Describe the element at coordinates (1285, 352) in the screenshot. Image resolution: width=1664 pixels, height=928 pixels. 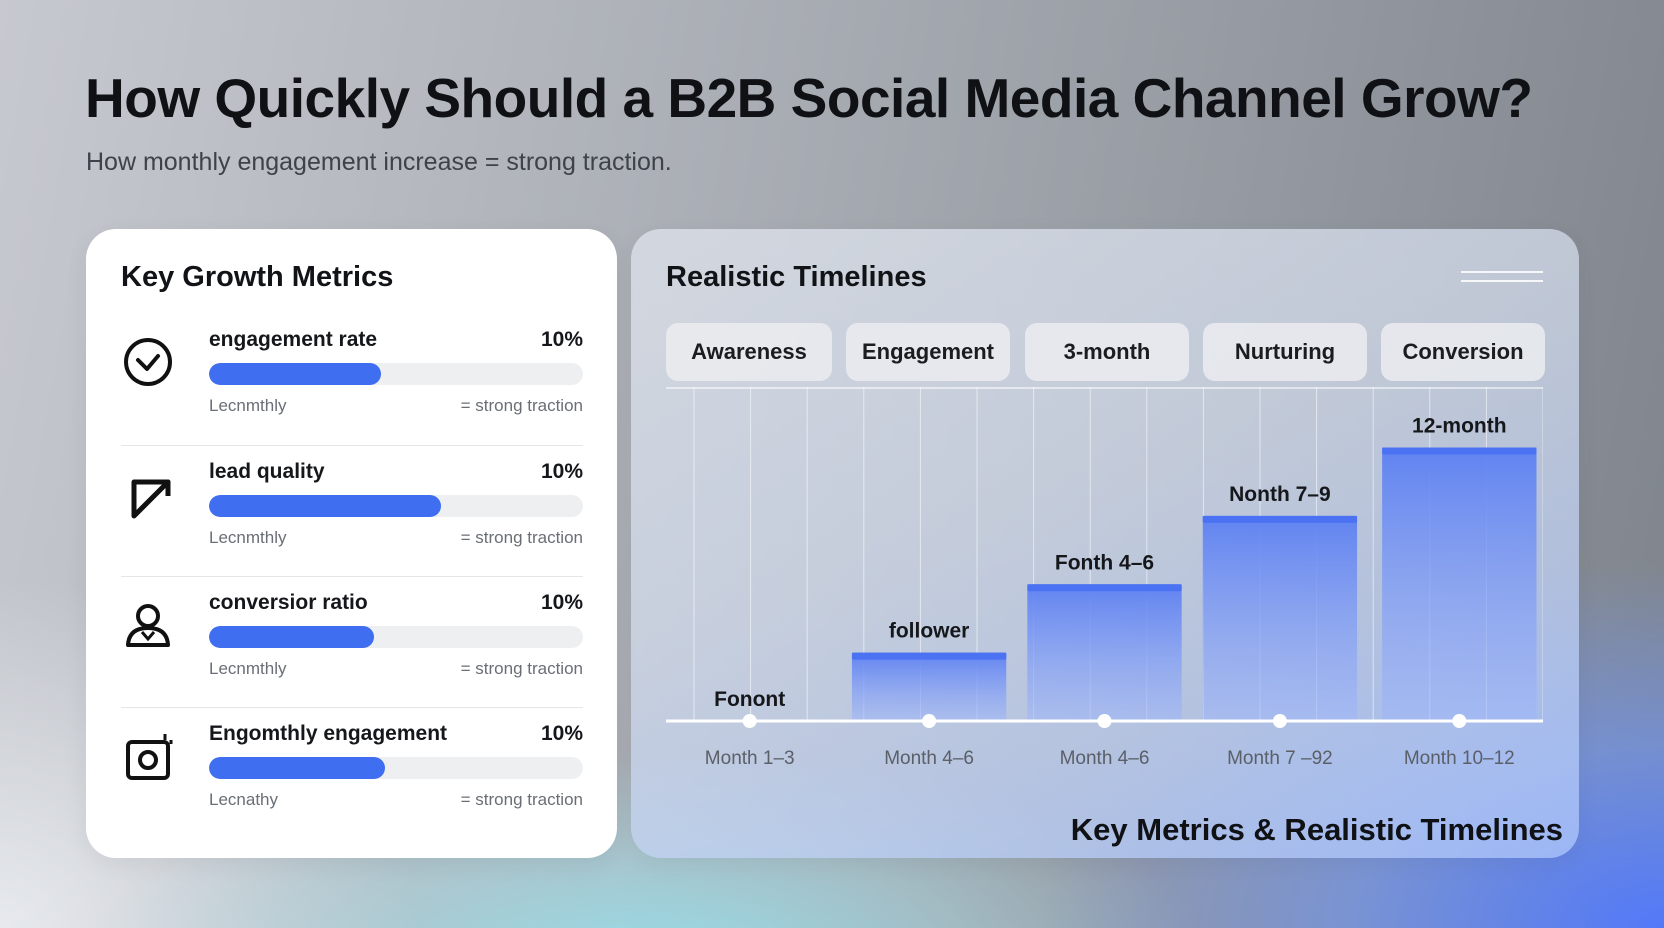
I see `tab-nurturing: Nurturing` at that location.